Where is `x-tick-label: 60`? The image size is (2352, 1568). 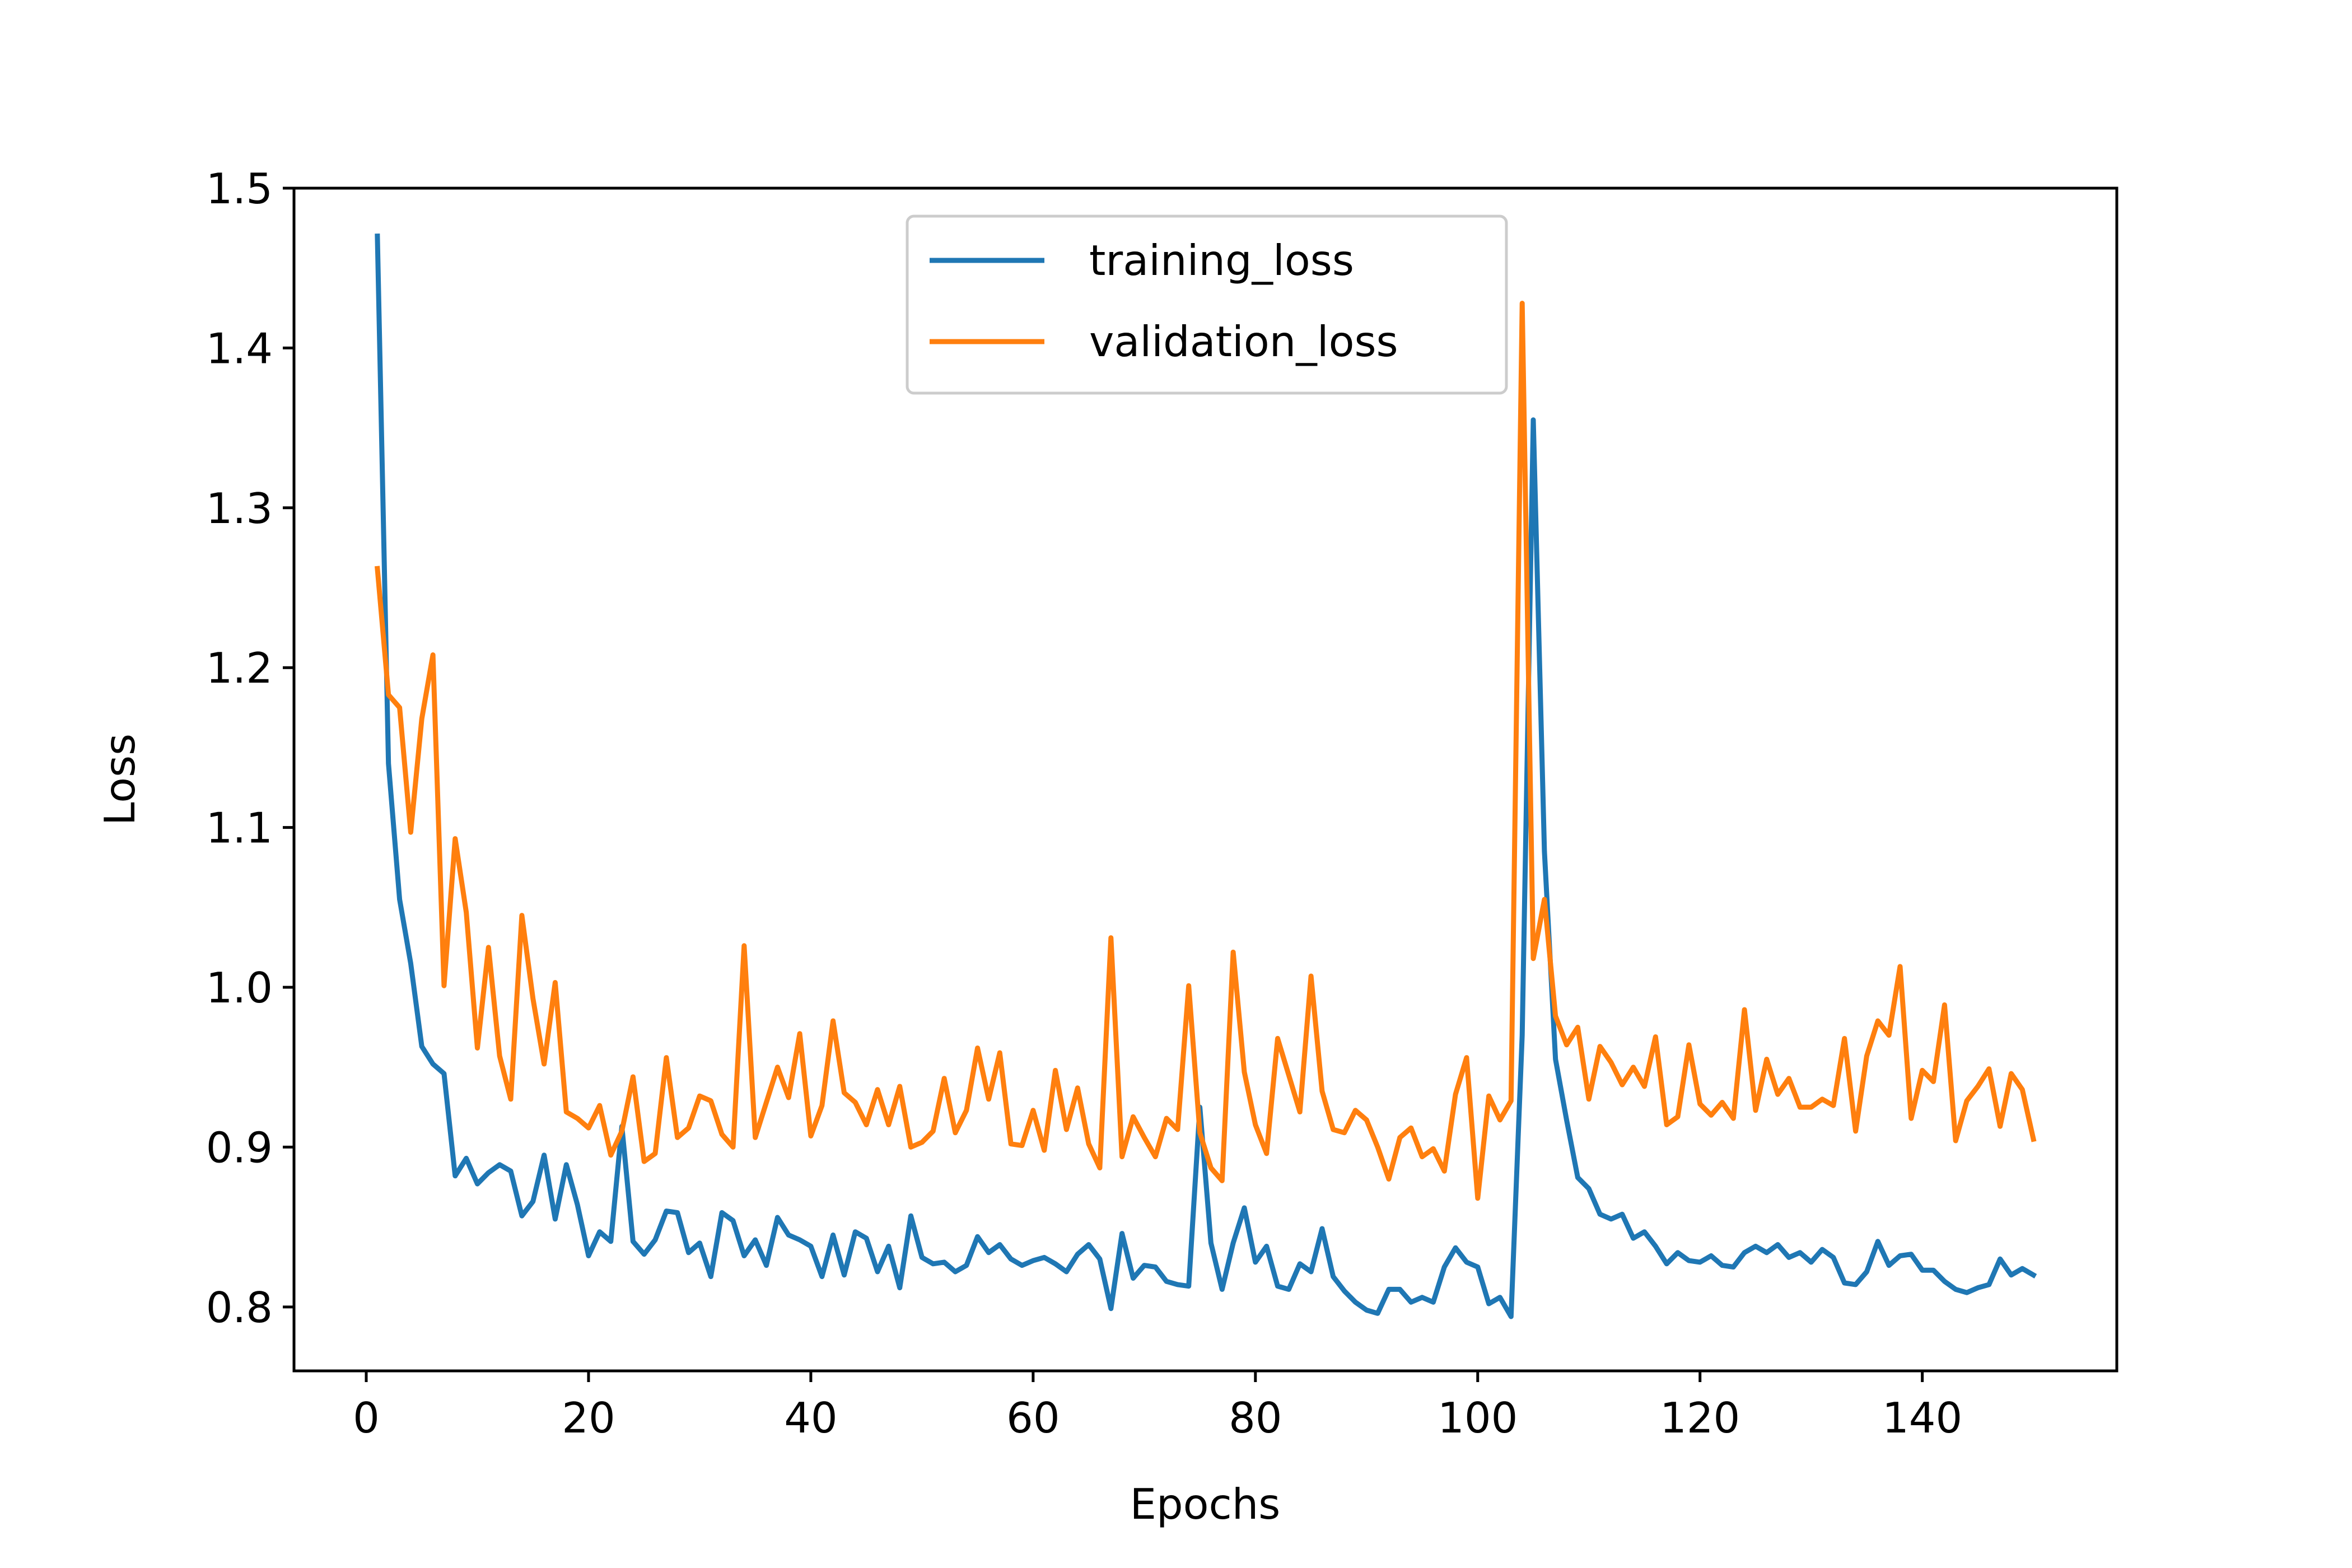
x-tick-label: 60 is located at coordinates (1033, 1418).